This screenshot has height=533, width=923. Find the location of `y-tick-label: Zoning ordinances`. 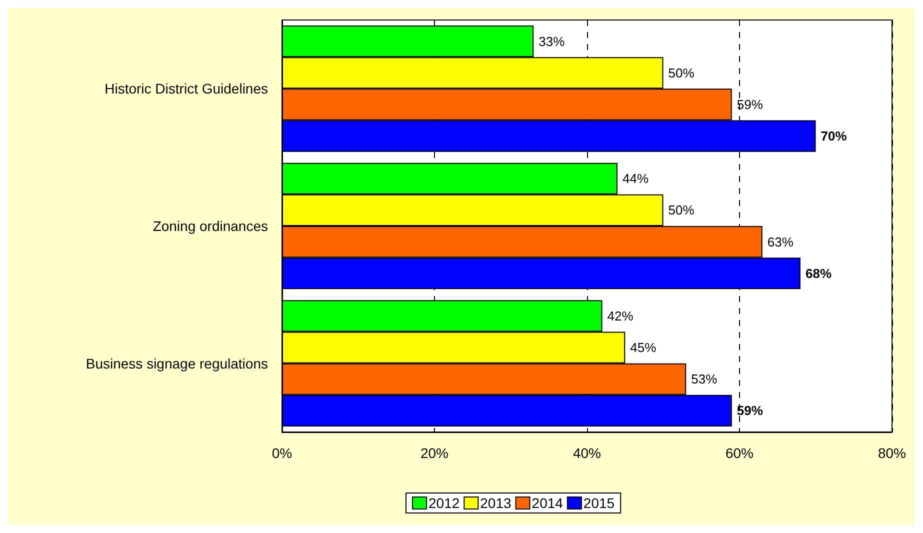

y-tick-label: Zoning ordinances is located at coordinates (210, 226).